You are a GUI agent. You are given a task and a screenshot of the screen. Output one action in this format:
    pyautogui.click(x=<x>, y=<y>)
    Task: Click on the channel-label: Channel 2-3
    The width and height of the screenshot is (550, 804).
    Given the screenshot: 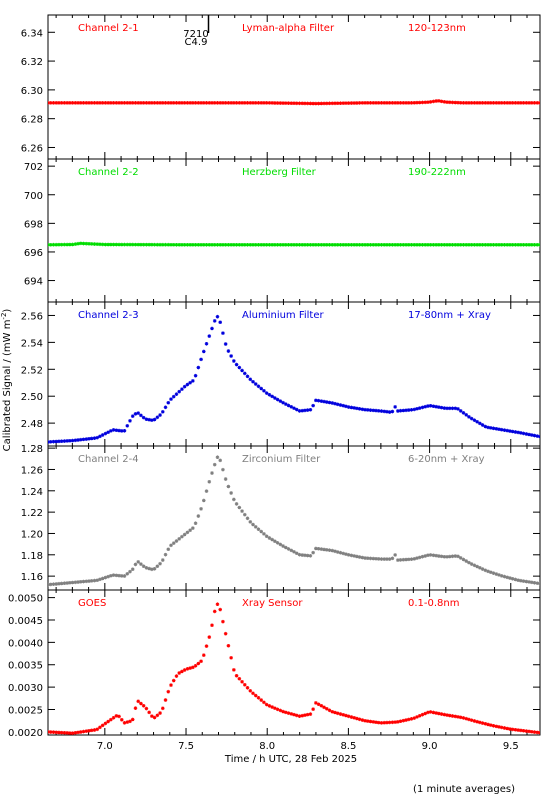 What is the action you would take?
    pyautogui.click(x=108, y=315)
    